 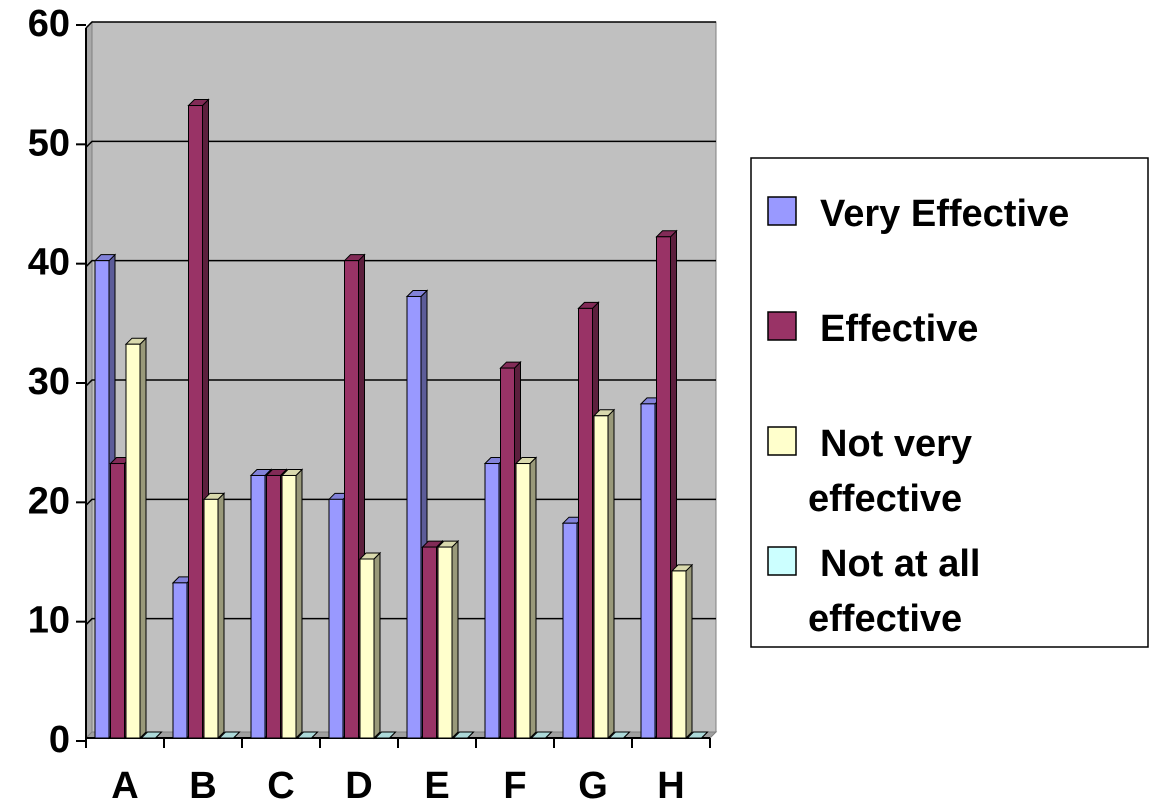 I want to click on y-tick-label: 60, so click(x=49, y=24).